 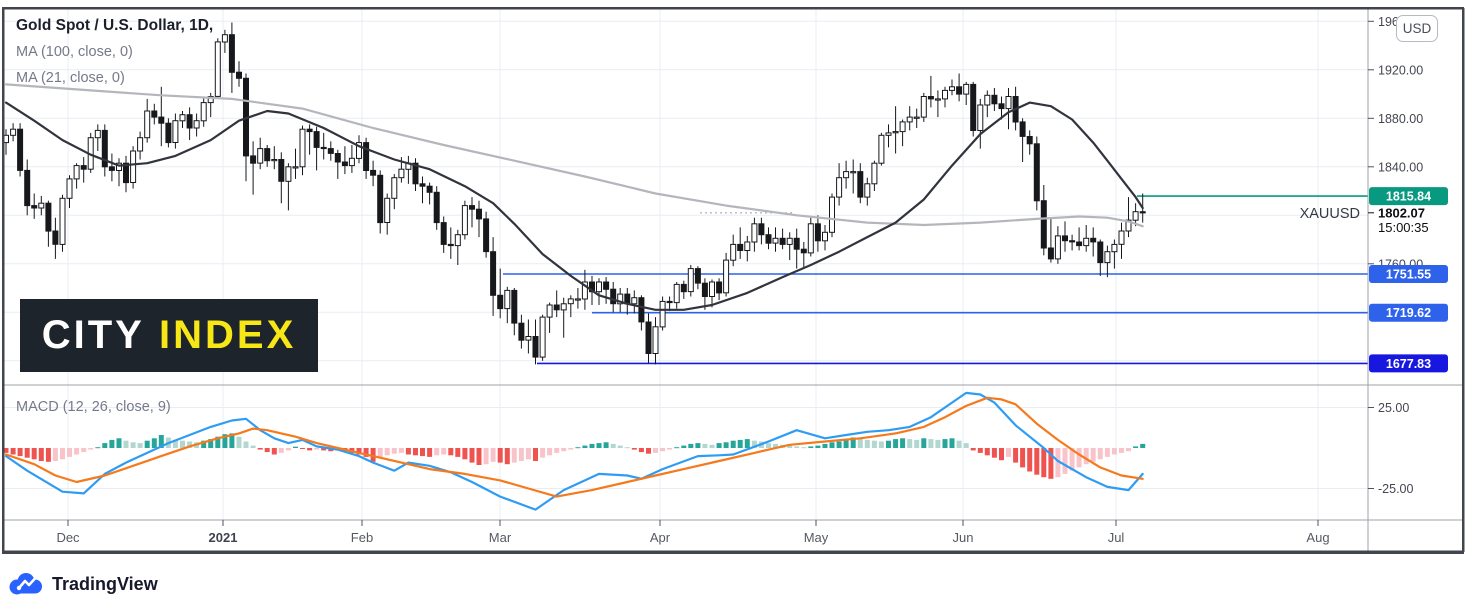 I want to click on level-label-text: 1751.55, so click(x=1408, y=275).